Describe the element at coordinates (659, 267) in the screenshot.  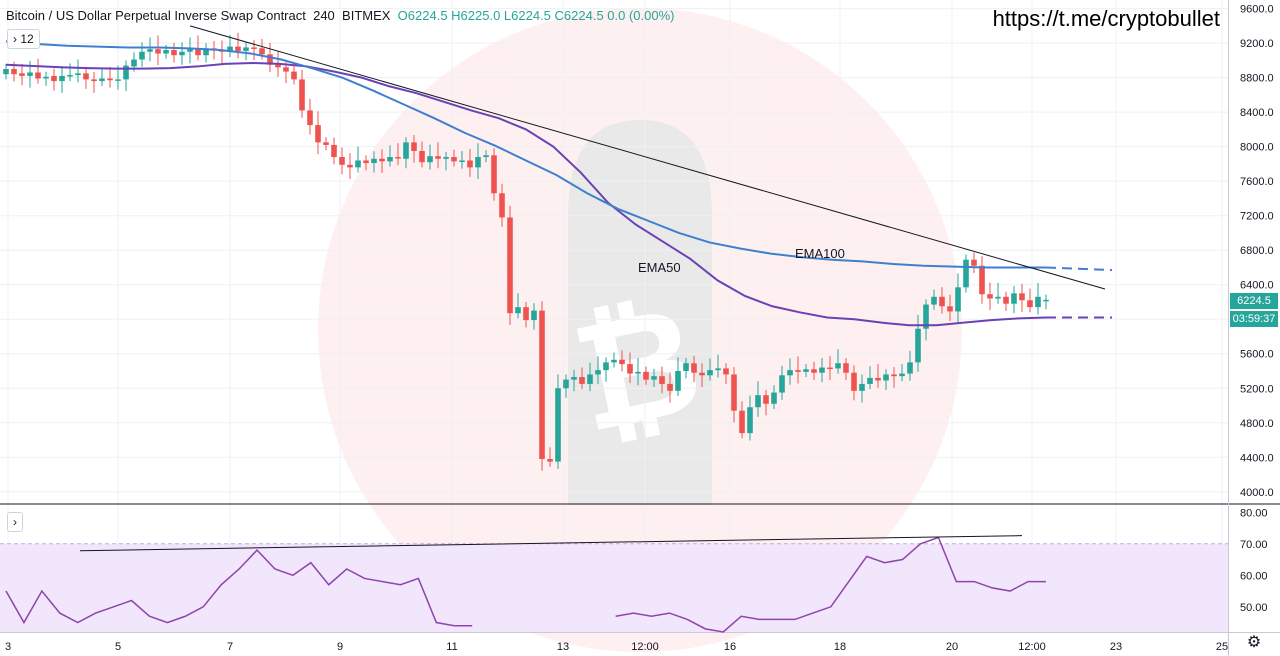
I see `ema50-label: EMA50` at that location.